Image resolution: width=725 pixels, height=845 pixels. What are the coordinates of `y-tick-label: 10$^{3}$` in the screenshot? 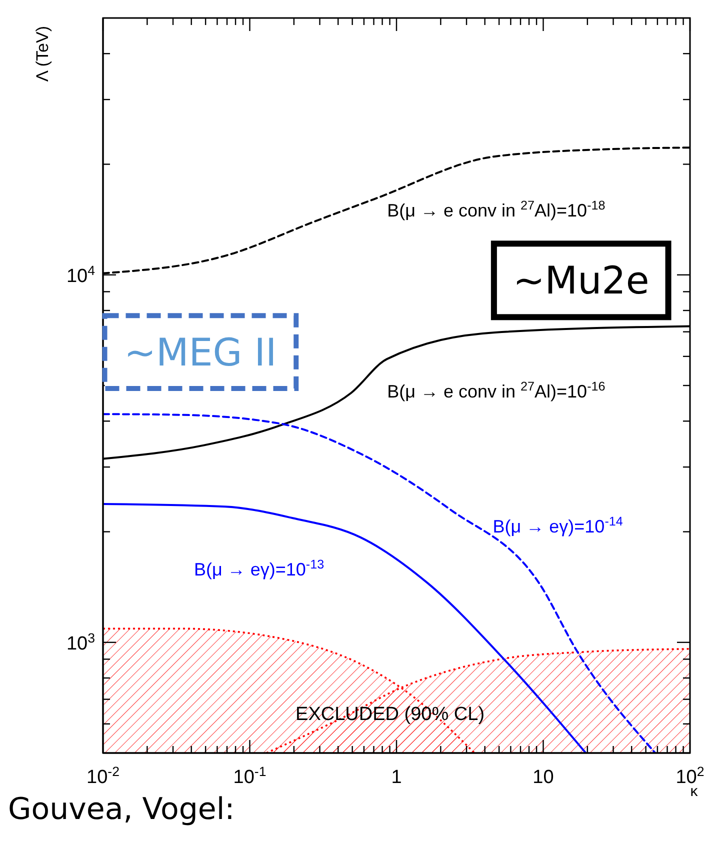 It's located at (80, 642).